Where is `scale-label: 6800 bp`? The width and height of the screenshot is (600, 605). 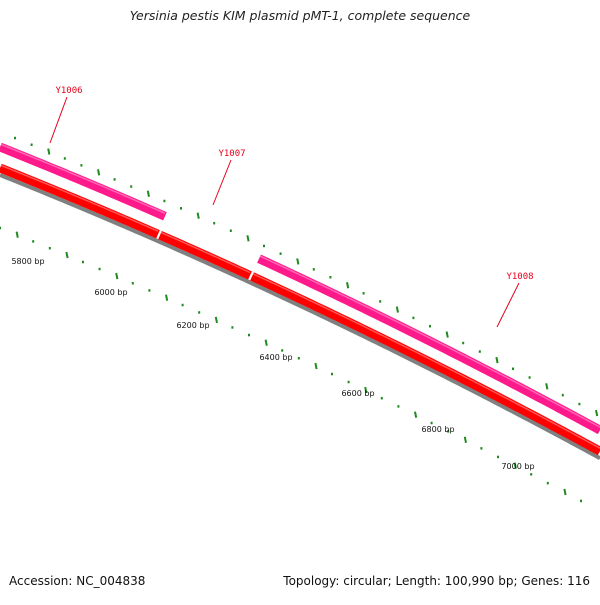
scale-label: 6800 bp is located at coordinates (437, 429).